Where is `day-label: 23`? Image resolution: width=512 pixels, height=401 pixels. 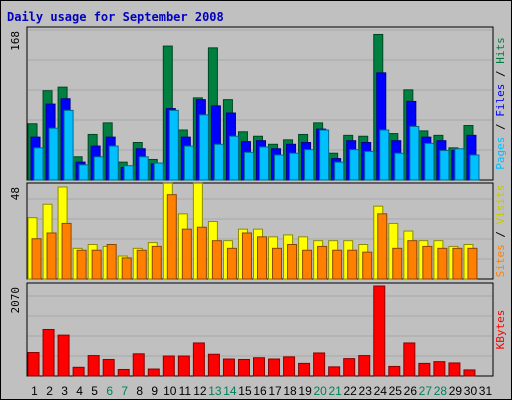
day-label: 23 is located at coordinates (366, 391).